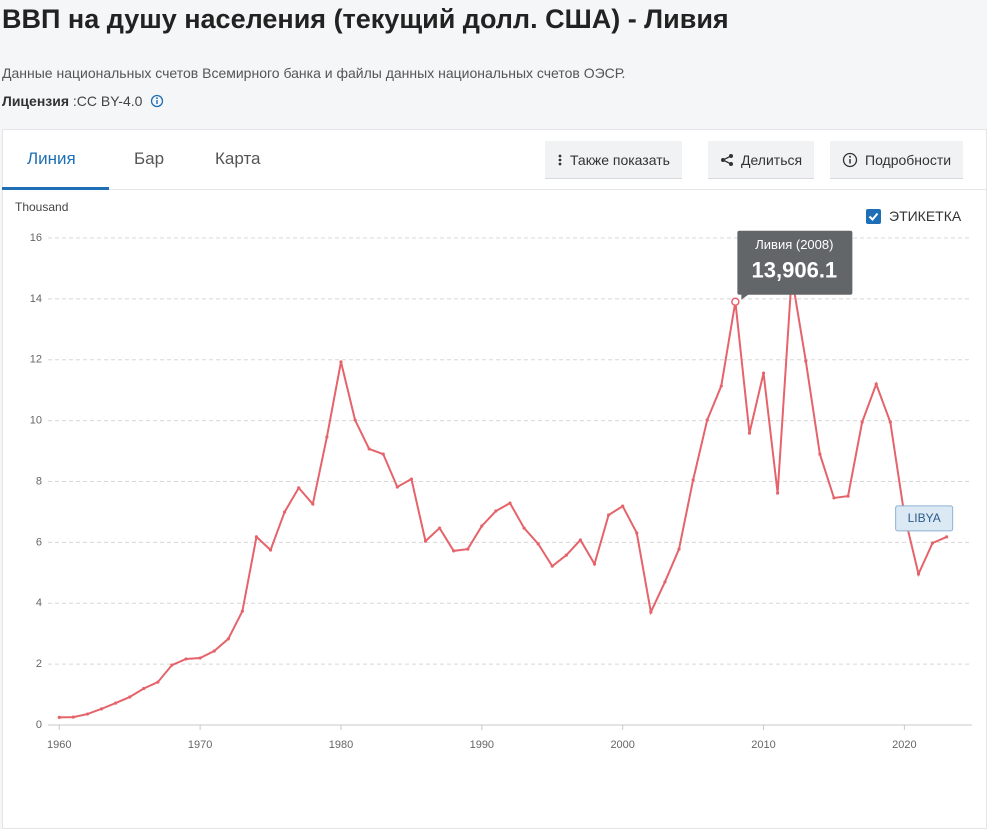 Image resolution: width=987 pixels, height=829 pixels. What do you see at coordinates (763, 745) in the screenshot?
I see `x-tick-label: 2010` at bounding box center [763, 745].